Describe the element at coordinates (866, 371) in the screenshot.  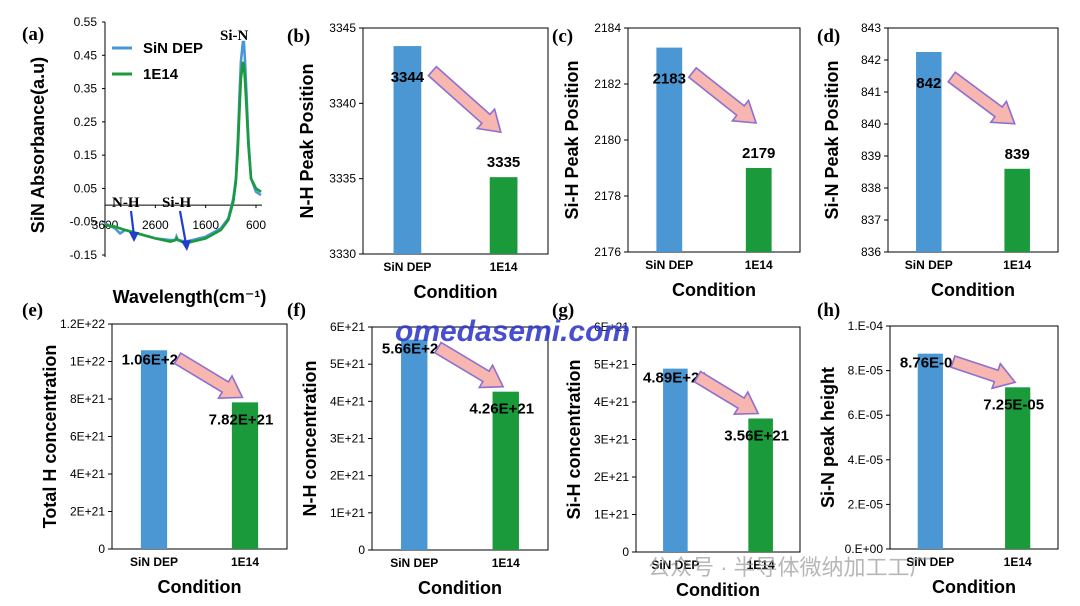
I see `y-tick-label: 8.E-05` at that location.